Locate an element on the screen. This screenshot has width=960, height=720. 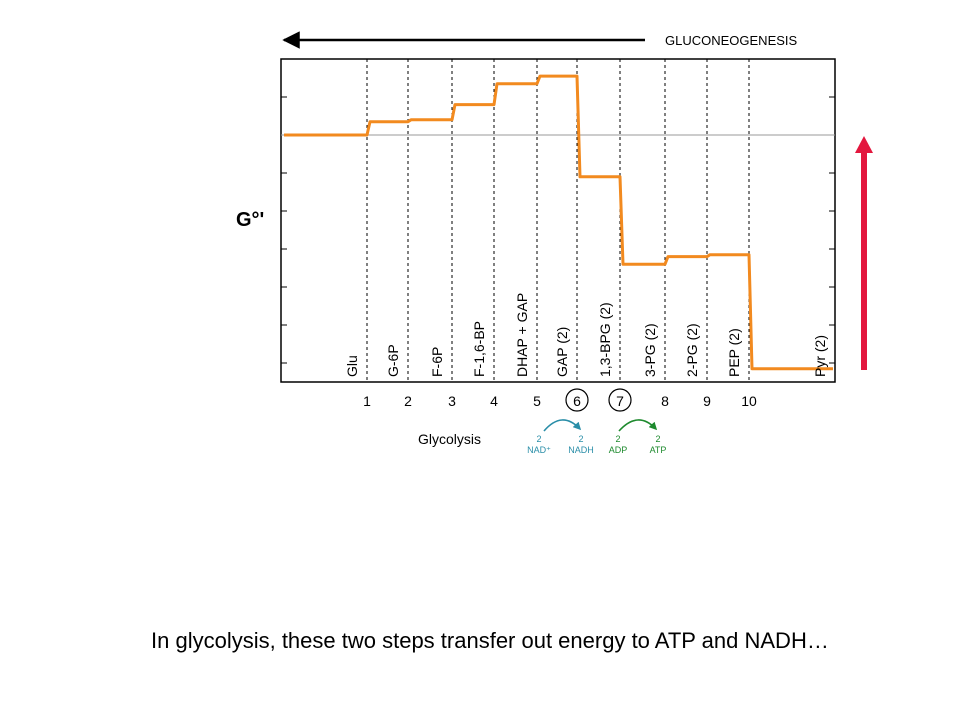
intermediate-label: 2-PG (2) is located at coordinates (692, 350).